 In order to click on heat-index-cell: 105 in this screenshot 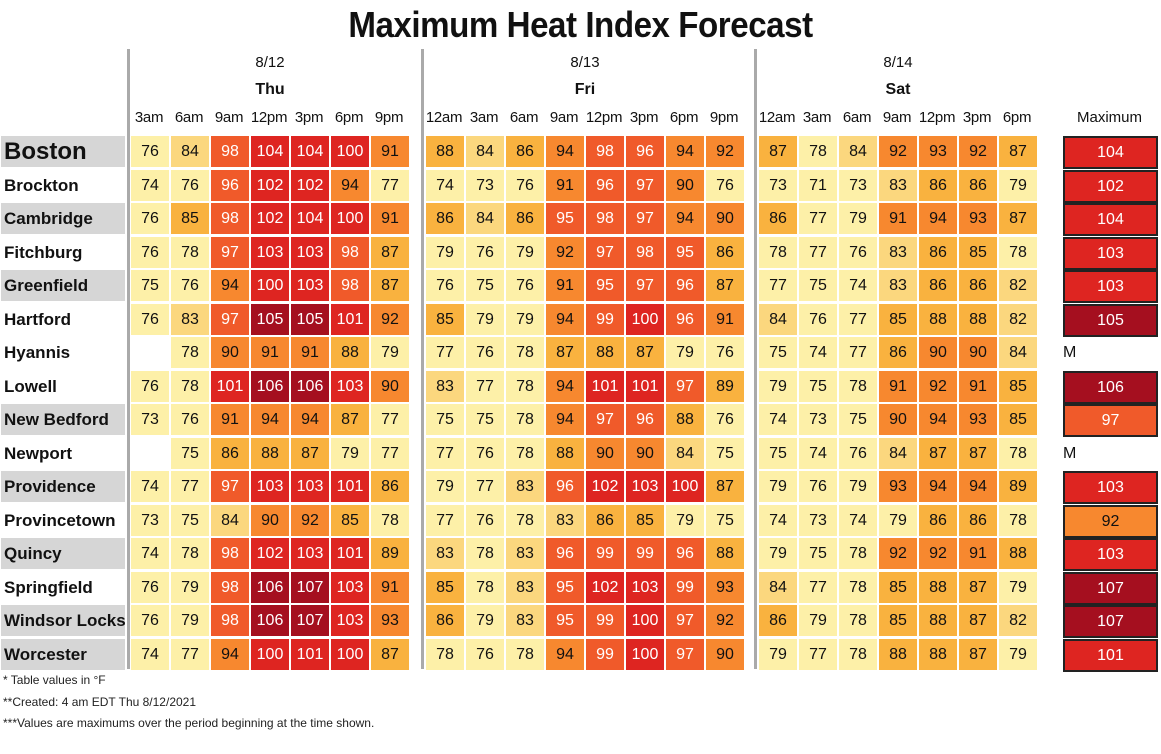, I will do `click(310, 319)`.